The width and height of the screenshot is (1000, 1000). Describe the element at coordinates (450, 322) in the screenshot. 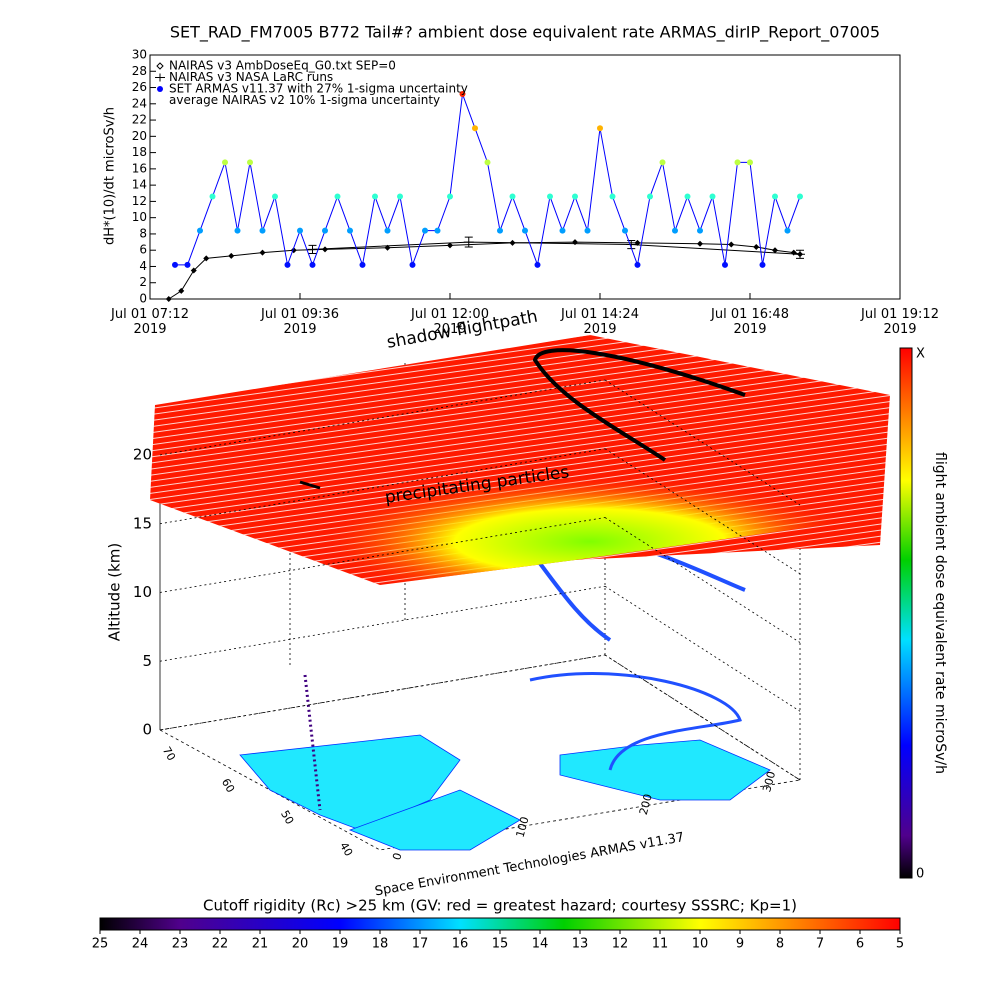

I see `x-tick-label: Jul 01 12:00 2019` at that location.